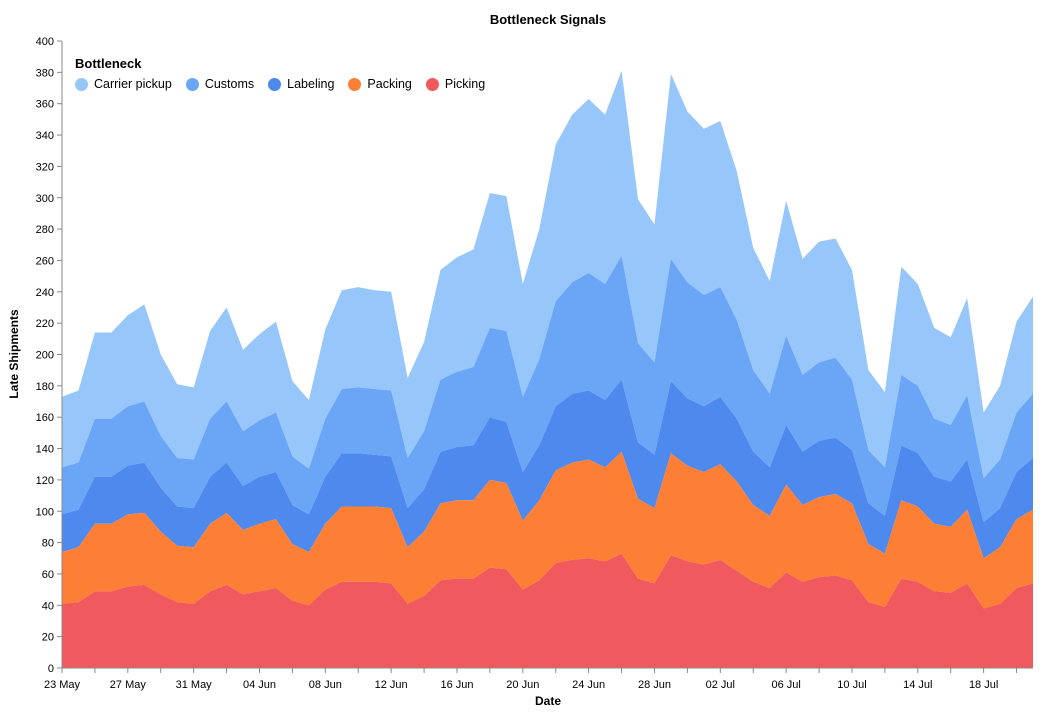  What do you see at coordinates (654, 685) in the screenshot?
I see `x-tick-label: 28 Jun` at bounding box center [654, 685].